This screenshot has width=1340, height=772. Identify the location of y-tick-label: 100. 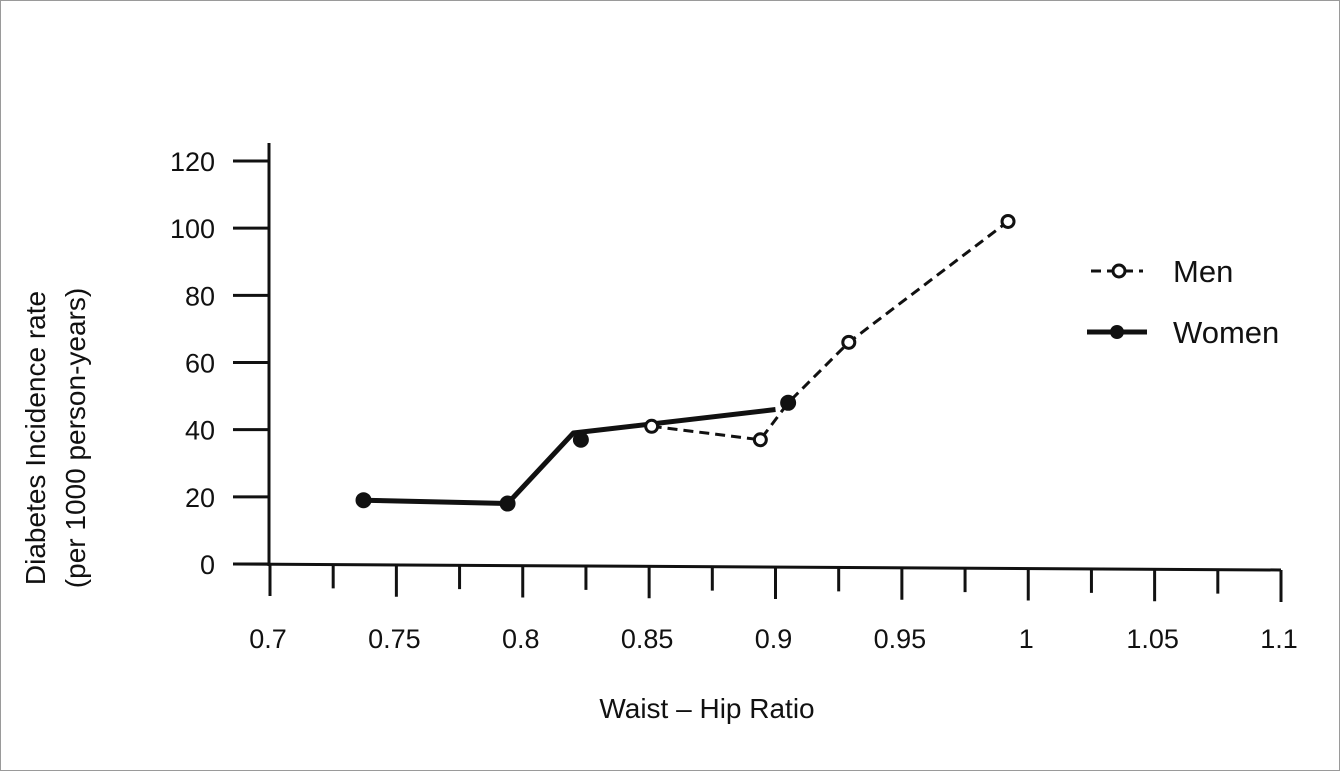
(192, 229).